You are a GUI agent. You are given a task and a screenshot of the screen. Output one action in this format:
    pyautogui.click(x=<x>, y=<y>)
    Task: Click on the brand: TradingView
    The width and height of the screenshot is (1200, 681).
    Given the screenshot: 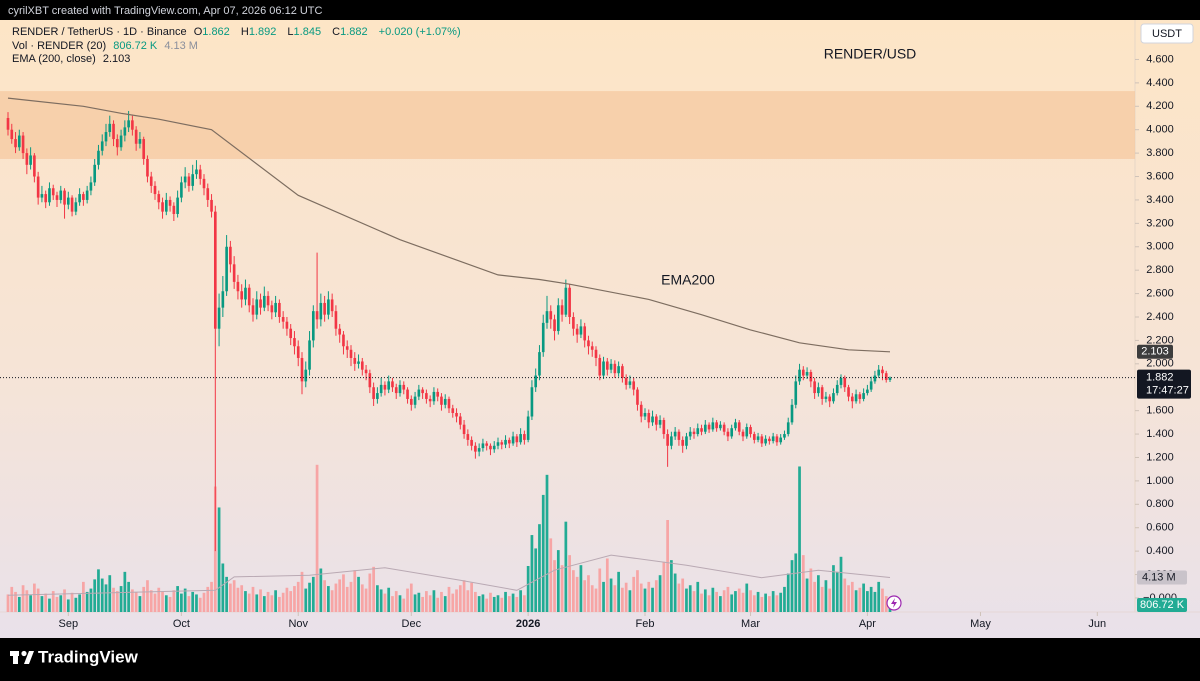 What is the action you would take?
    pyautogui.click(x=88, y=656)
    